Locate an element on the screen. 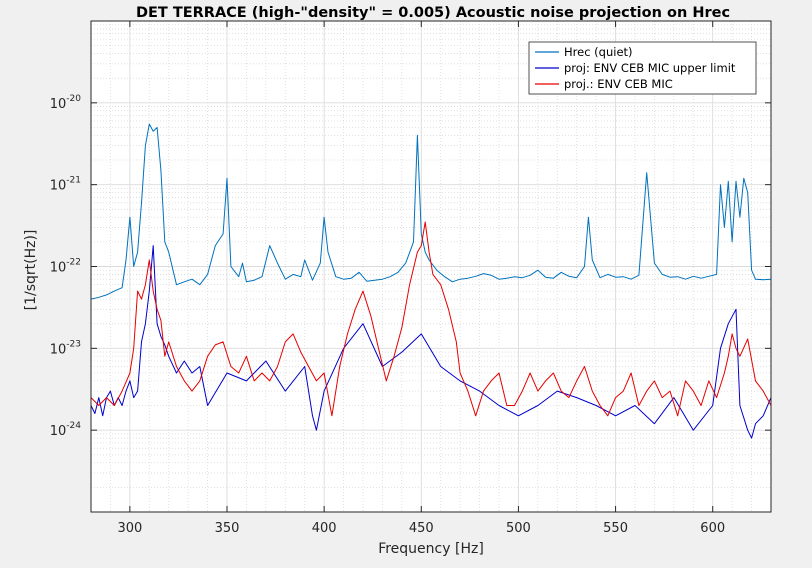 Image resolution: width=812 pixels, height=568 pixels. x-tick-label: 300 is located at coordinates (129, 528).